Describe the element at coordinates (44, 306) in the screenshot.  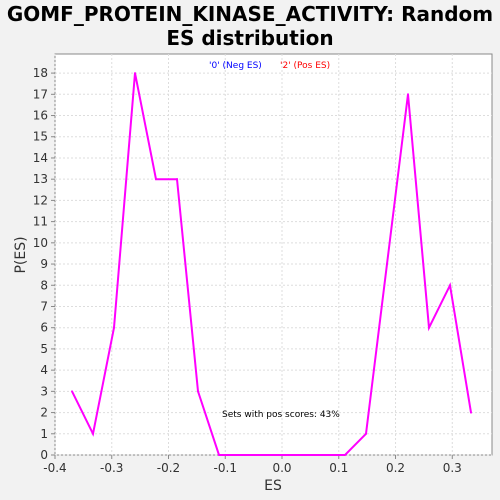
I see `y-tick-label: 7` at that location.